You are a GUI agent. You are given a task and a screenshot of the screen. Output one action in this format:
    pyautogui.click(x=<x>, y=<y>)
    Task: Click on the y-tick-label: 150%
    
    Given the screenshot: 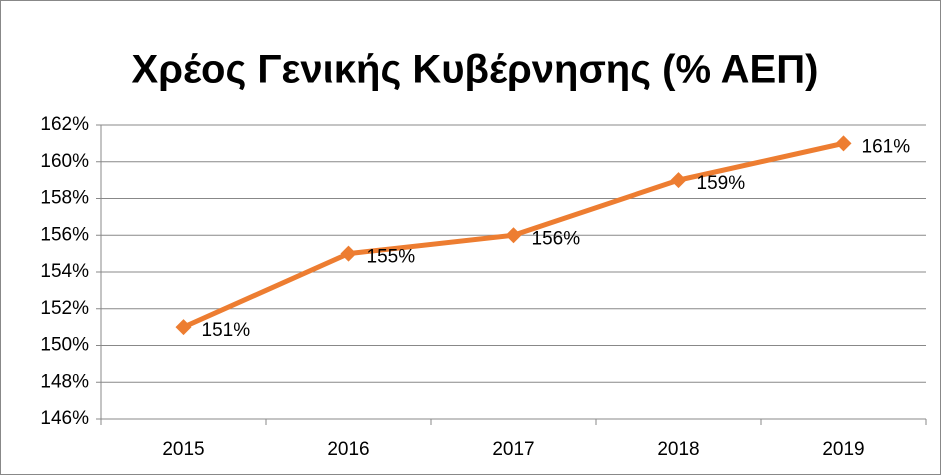 What is the action you would take?
    pyautogui.click(x=64, y=345)
    